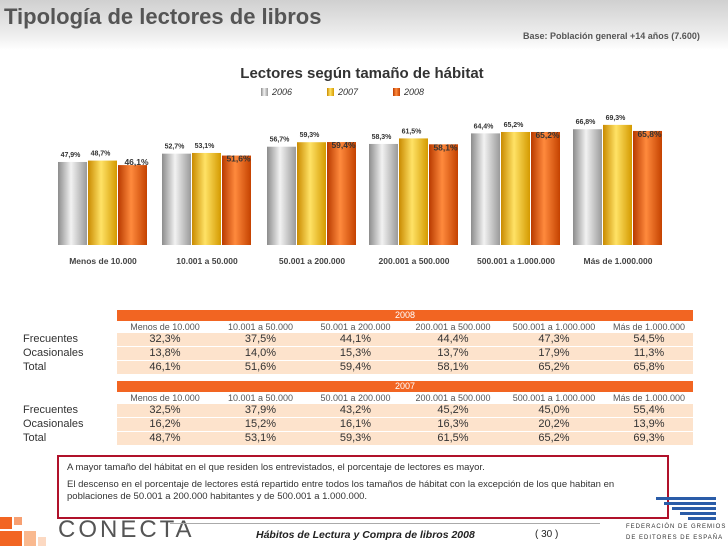 This screenshot has height=546, width=728. What do you see at coordinates (23, 531) in the screenshot?
I see `conecta-logo-mark` at bounding box center [23, 531].